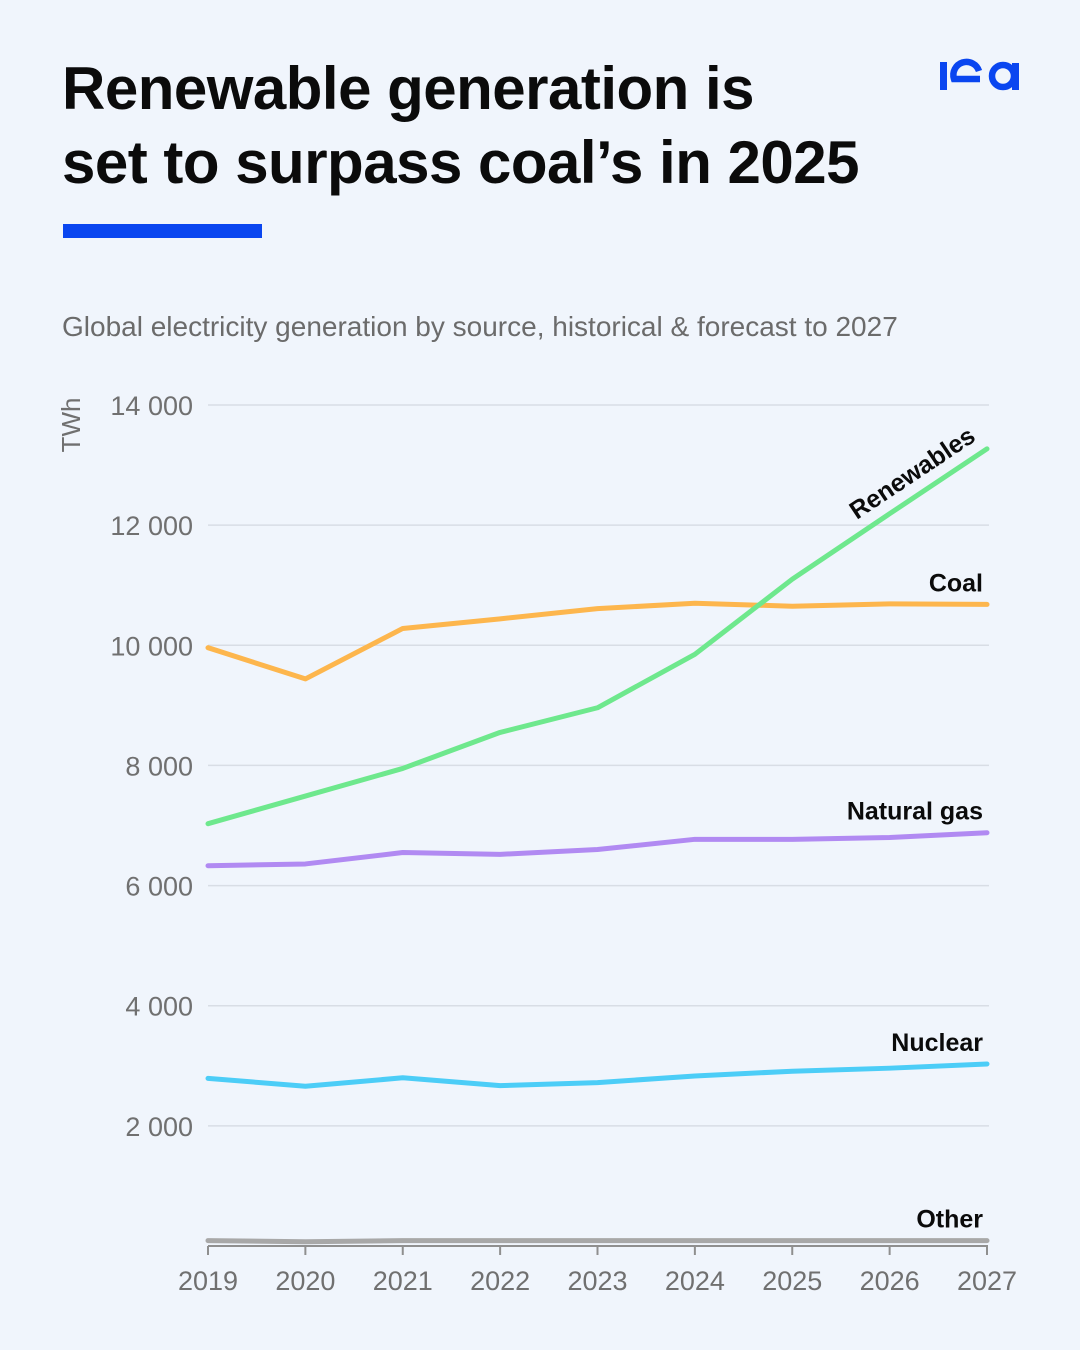 The width and height of the screenshot is (1080, 1350). Describe the element at coordinates (403, 1281) in the screenshot. I see `x-tick-label: 2021` at that location.